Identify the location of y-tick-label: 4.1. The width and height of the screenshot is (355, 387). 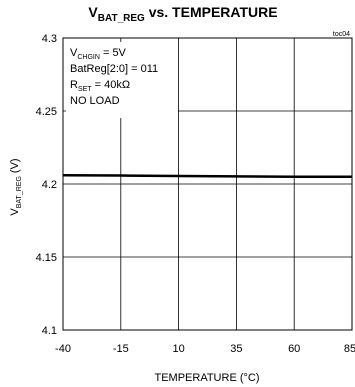
(49, 331).